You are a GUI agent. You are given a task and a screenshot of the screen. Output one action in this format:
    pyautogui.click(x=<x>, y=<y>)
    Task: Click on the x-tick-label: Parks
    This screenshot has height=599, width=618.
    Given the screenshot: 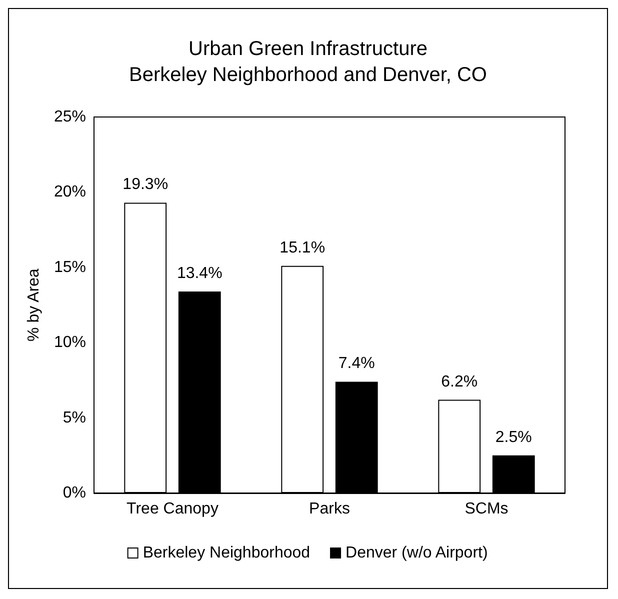 What is the action you would take?
    pyautogui.click(x=329, y=509)
    